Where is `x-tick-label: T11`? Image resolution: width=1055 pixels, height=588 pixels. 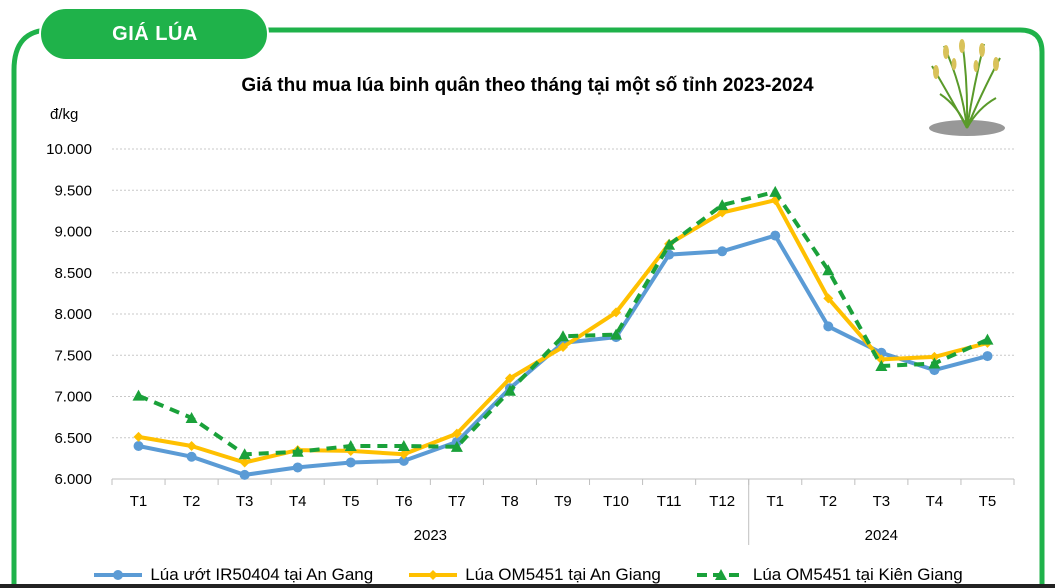
x-tick-label: T11 is located at coordinates (669, 501).